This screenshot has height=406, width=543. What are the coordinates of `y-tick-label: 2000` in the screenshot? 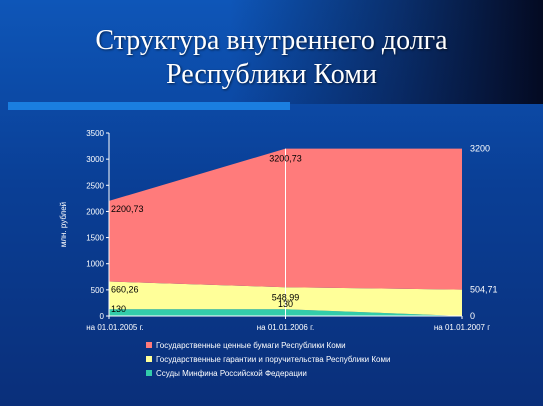 It's located at (95, 211).